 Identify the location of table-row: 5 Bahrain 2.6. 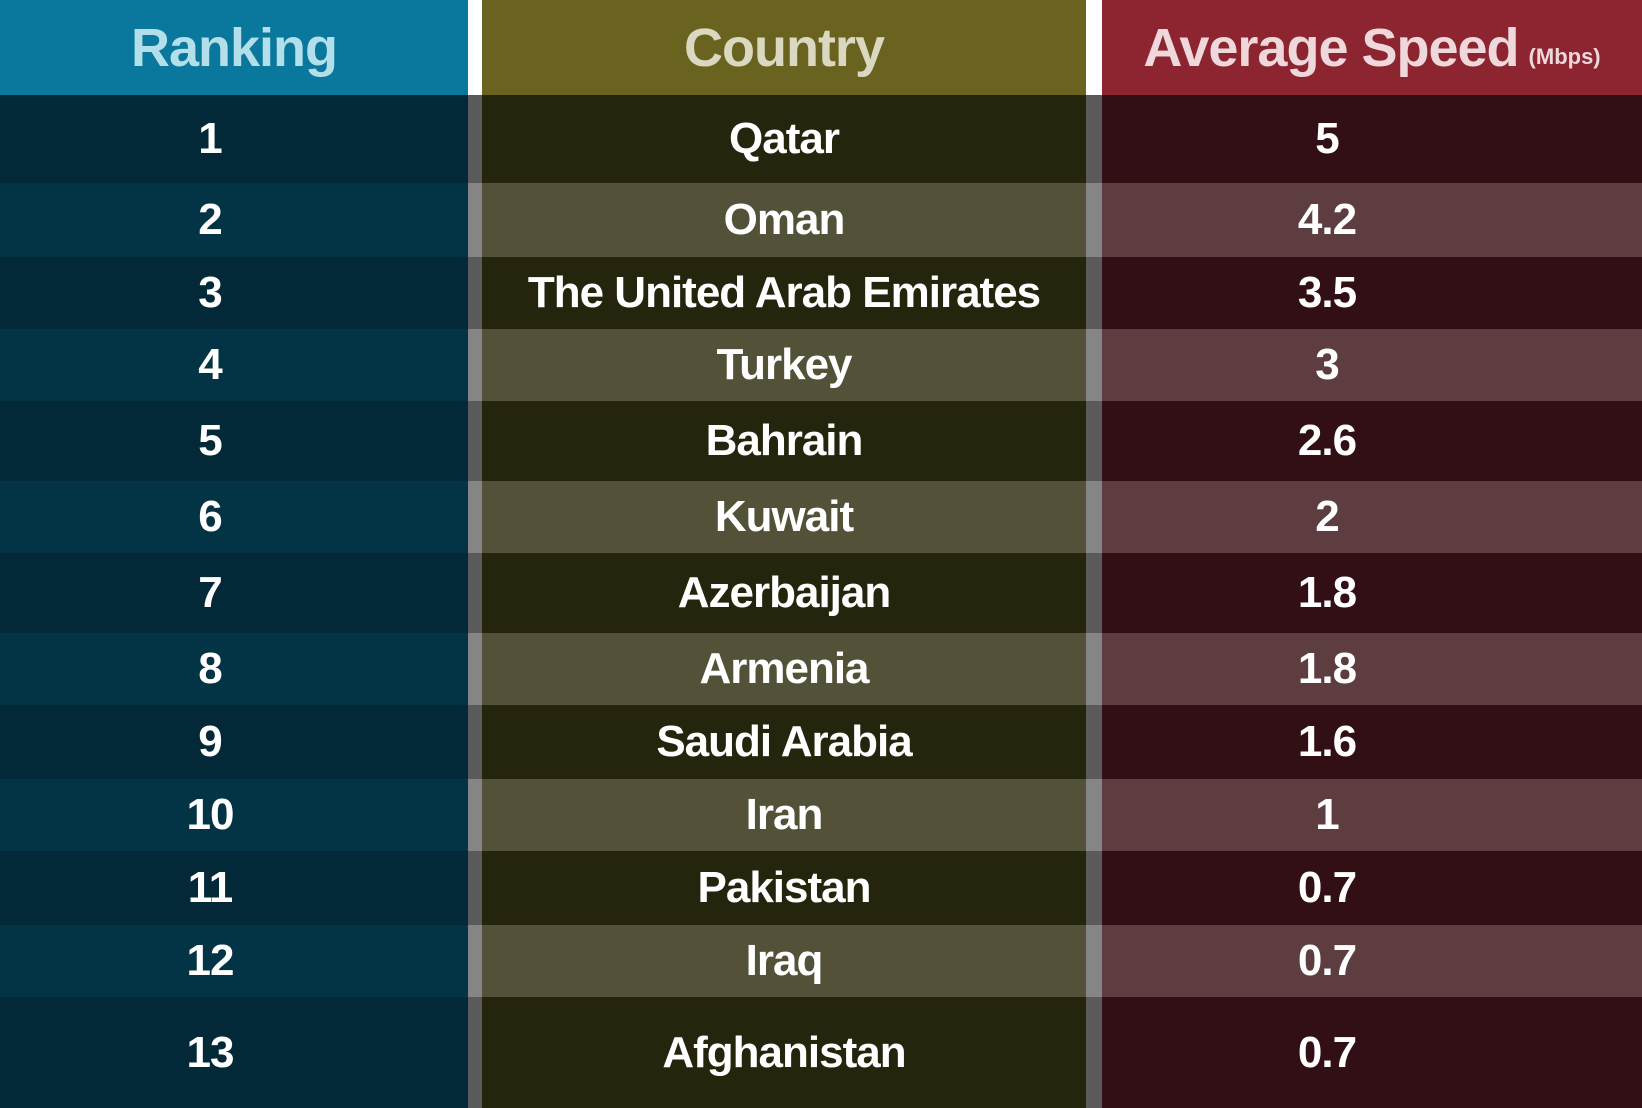
(821, 441).